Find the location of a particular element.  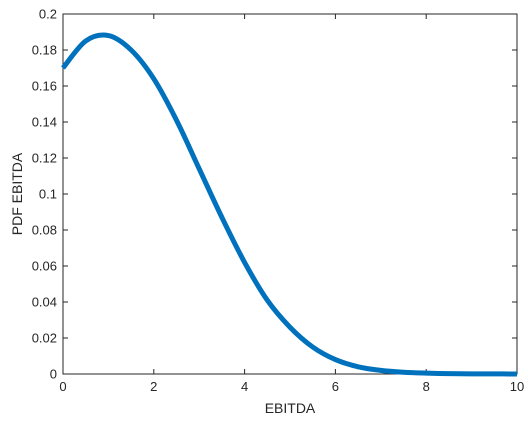

y-axis-label: PDF EBITDA is located at coordinates (17, 193).